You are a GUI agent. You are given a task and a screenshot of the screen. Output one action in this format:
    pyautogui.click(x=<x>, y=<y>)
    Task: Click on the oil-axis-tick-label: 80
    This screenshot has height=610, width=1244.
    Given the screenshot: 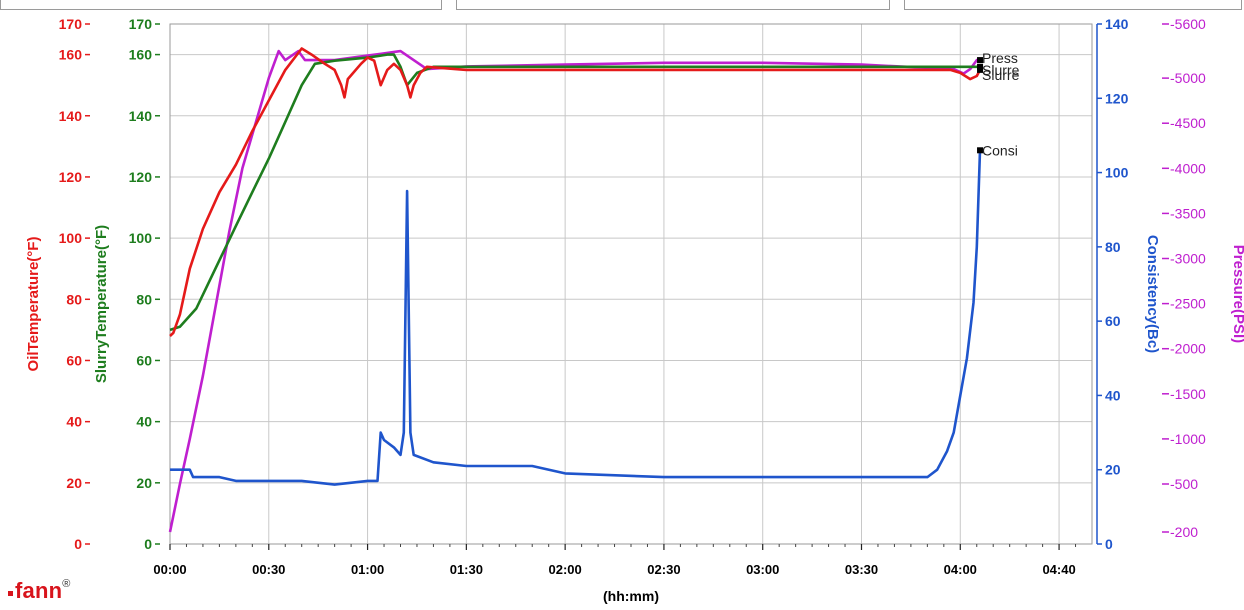 What is the action you would take?
    pyautogui.click(x=74, y=299)
    